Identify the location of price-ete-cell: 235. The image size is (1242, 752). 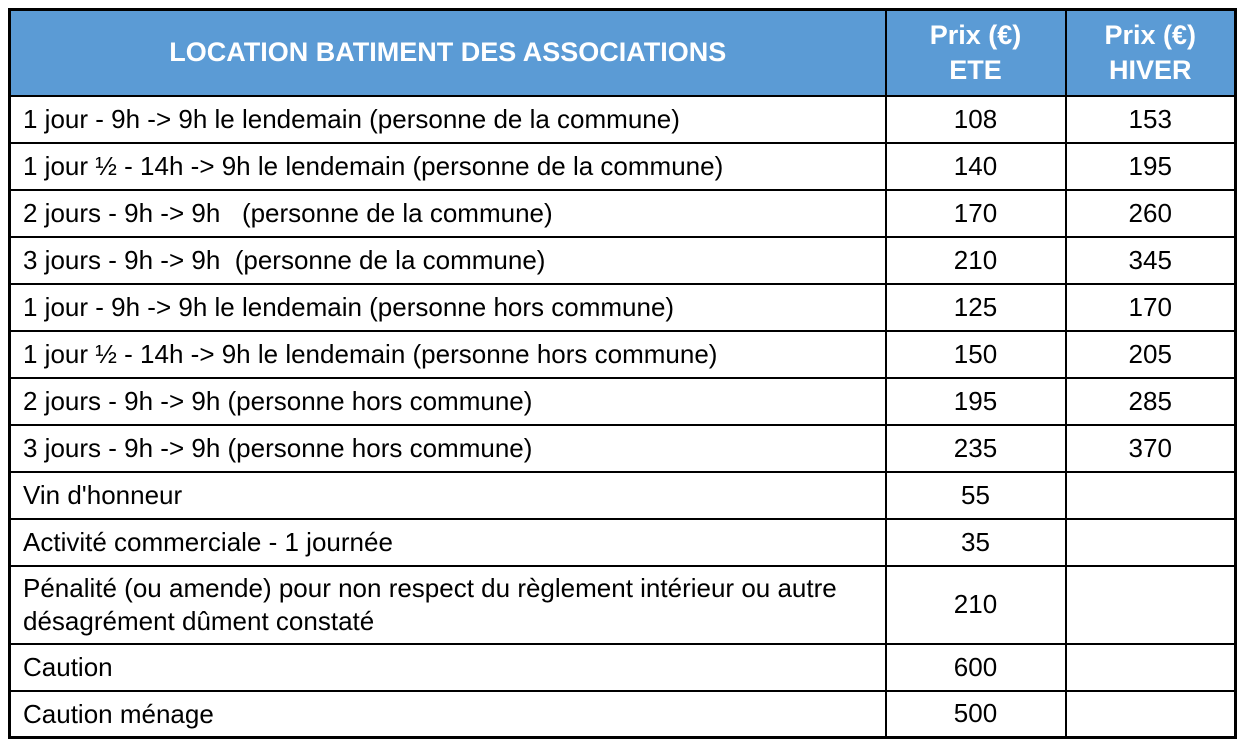
(975, 448).